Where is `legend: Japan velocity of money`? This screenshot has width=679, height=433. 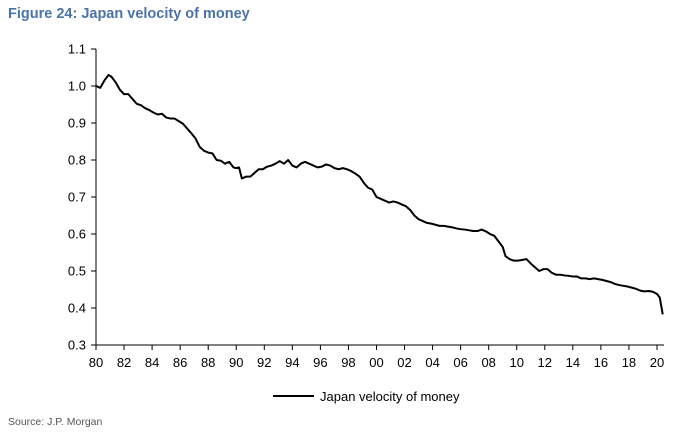 legend: Japan velocity of money is located at coordinates (366, 396).